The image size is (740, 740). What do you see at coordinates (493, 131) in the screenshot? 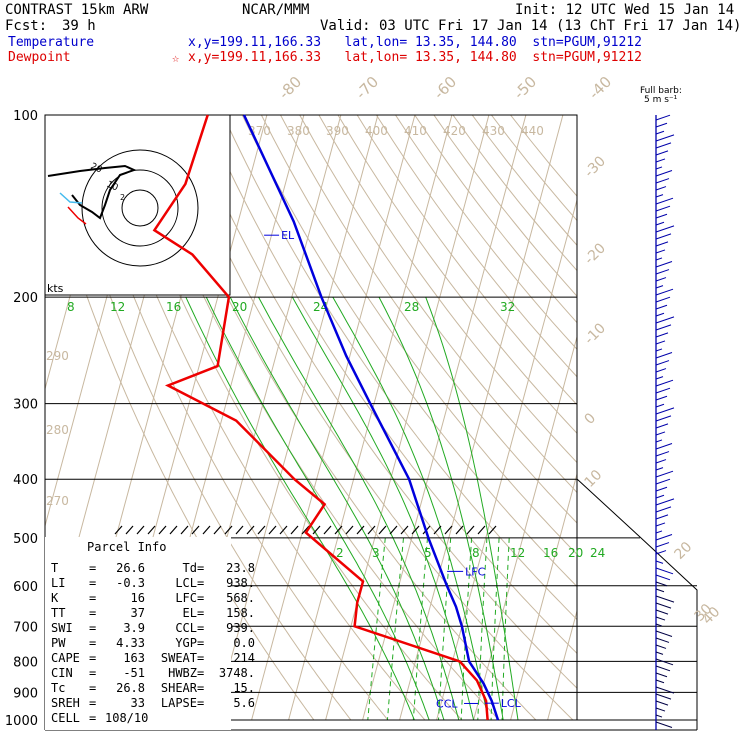
I see `theta-label: 430` at bounding box center [493, 131].